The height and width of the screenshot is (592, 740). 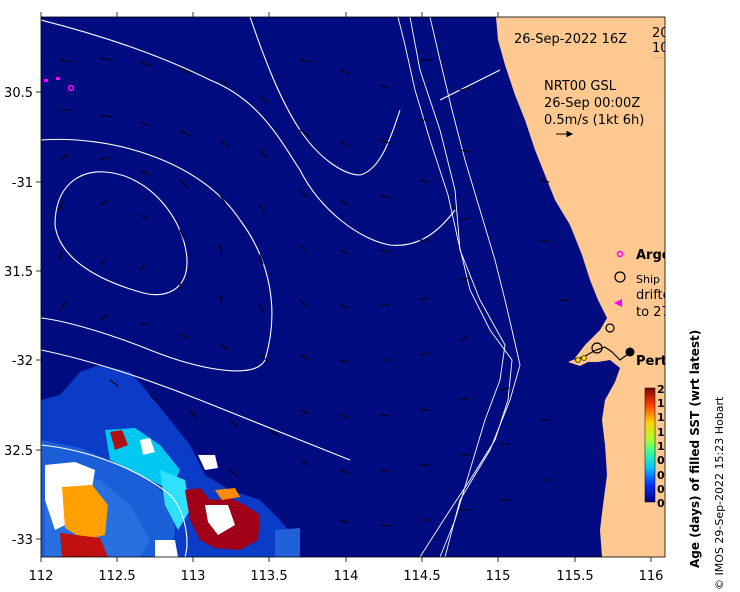 What do you see at coordinates (18, 272) in the screenshot?
I see `svg-text: 31.5` at bounding box center [18, 272].